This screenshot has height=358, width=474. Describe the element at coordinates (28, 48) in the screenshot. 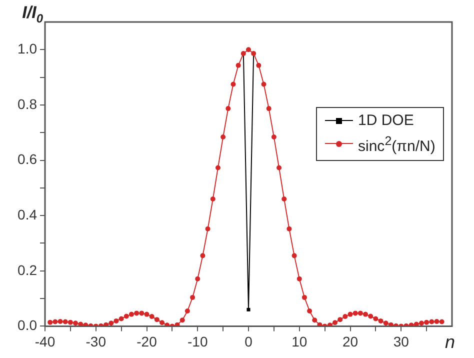

I see `y-tick-label: 1.0` at that location.